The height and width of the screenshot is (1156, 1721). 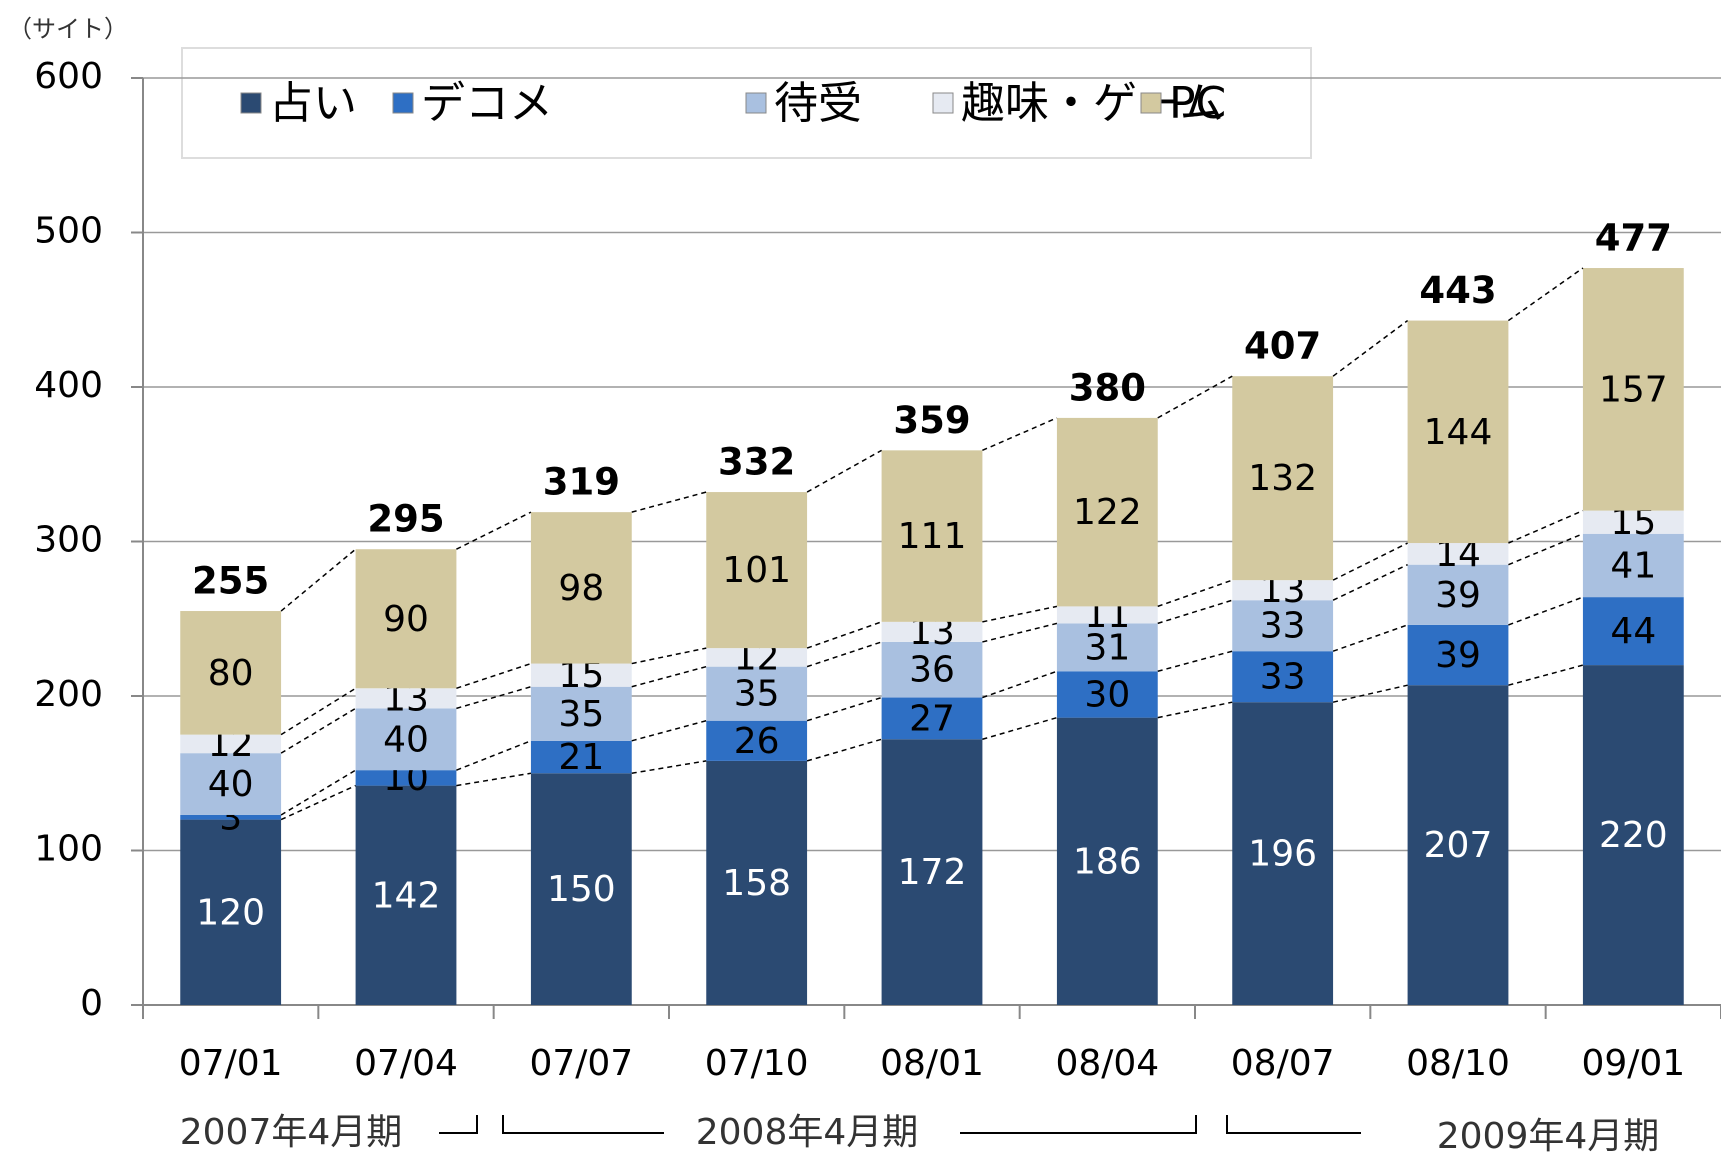 What do you see at coordinates (68, 385) in the screenshot?
I see `y-tick-label: 400` at bounding box center [68, 385].